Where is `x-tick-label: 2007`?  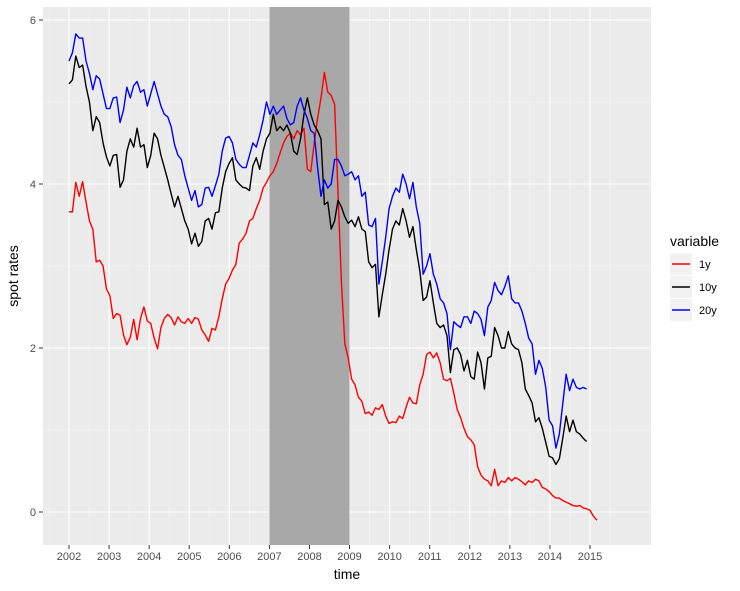 x-tick-label: 2007 is located at coordinates (269, 557).